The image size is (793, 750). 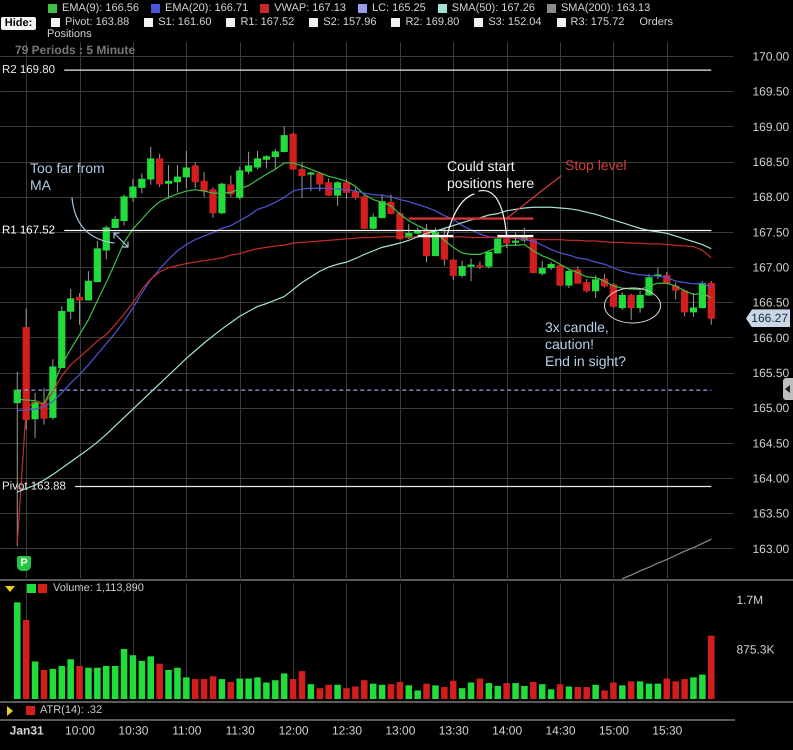 I want to click on text: S3: 152.04, so click(x=515, y=22).